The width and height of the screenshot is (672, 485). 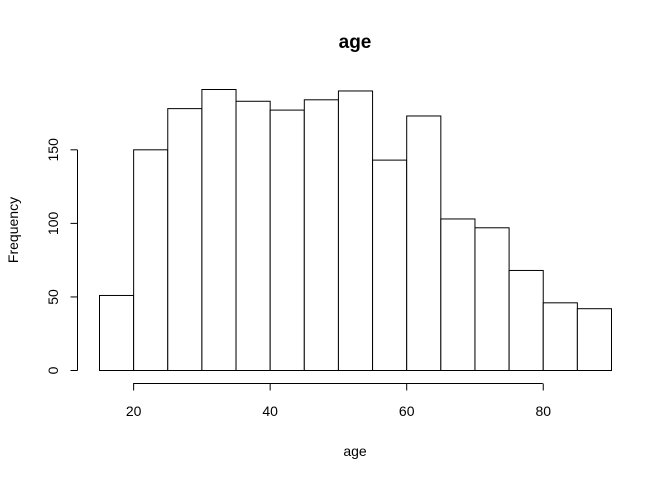 I want to click on x-axis-label: age, so click(x=355, y=451).